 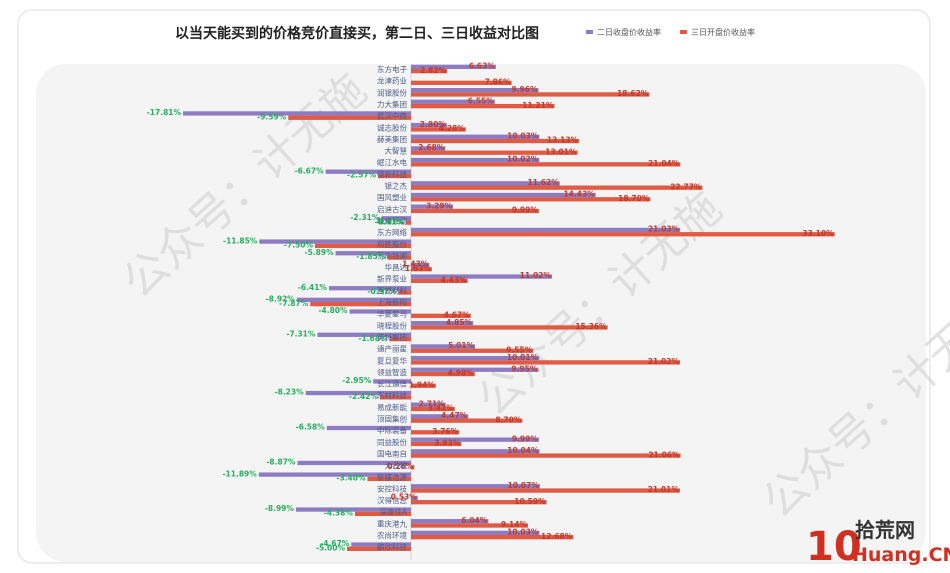 I want to click on category-label: 安控科技, so click(x=392, y=488).